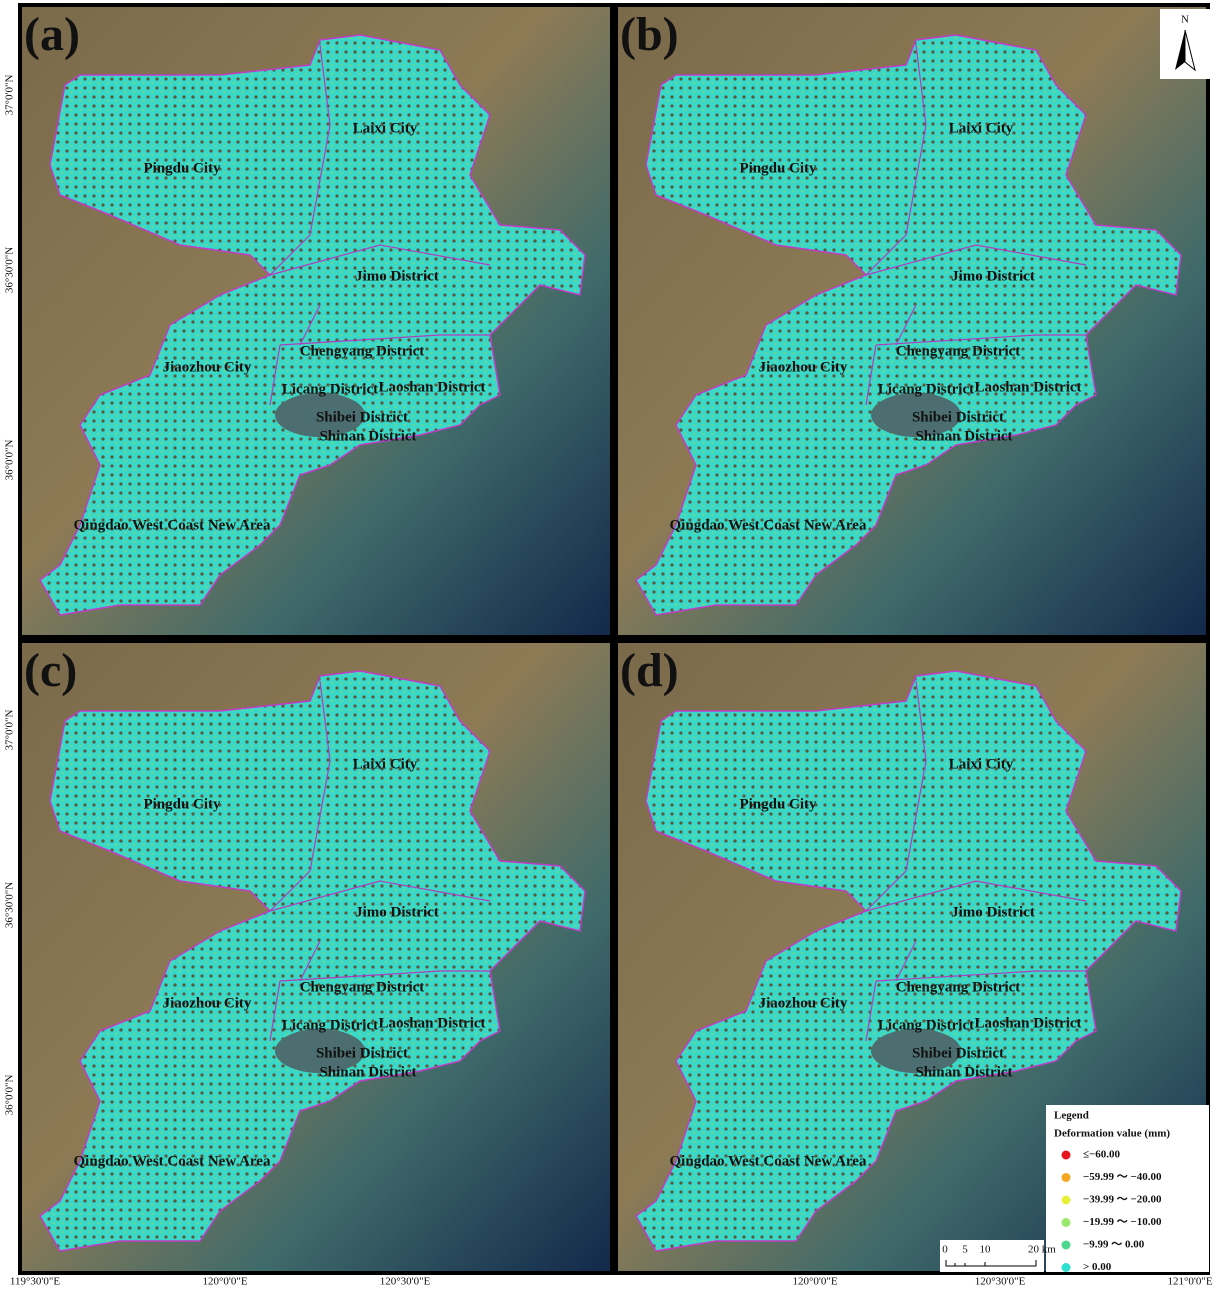 The height and width of the screenshot is (1290, 1225). What do you see at coordinates (1071, 1116) in the screenshot?
I see `legend-title: Legend` at bounding box center [1071, 1116].